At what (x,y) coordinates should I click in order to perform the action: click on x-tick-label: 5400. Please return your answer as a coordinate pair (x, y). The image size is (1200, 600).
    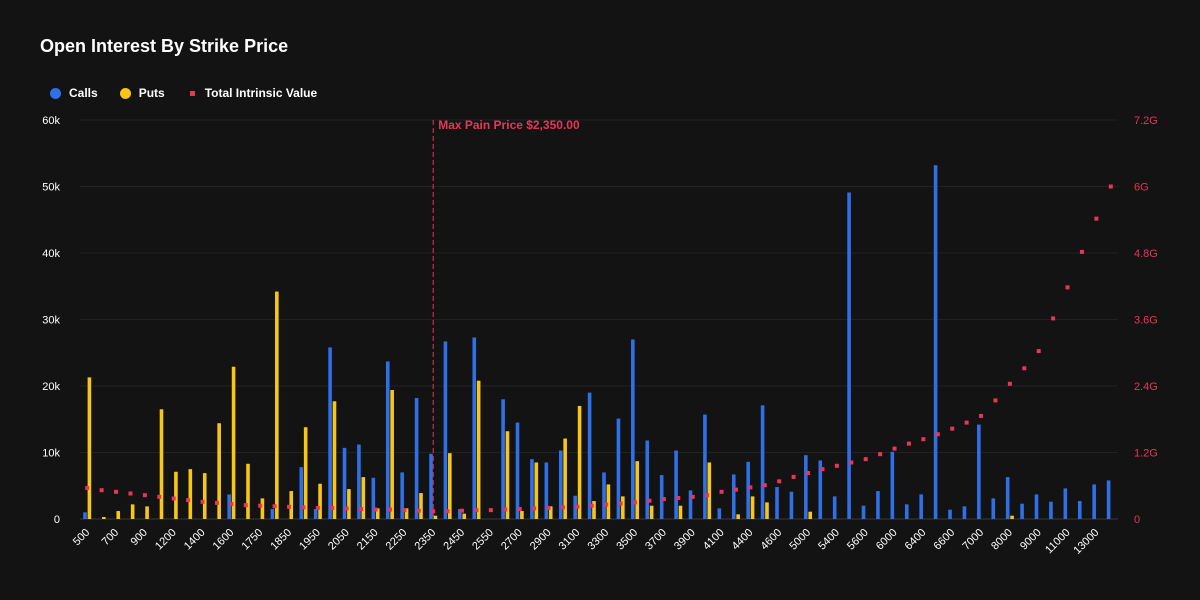
    Looking at the image, I should click on (829, 540).